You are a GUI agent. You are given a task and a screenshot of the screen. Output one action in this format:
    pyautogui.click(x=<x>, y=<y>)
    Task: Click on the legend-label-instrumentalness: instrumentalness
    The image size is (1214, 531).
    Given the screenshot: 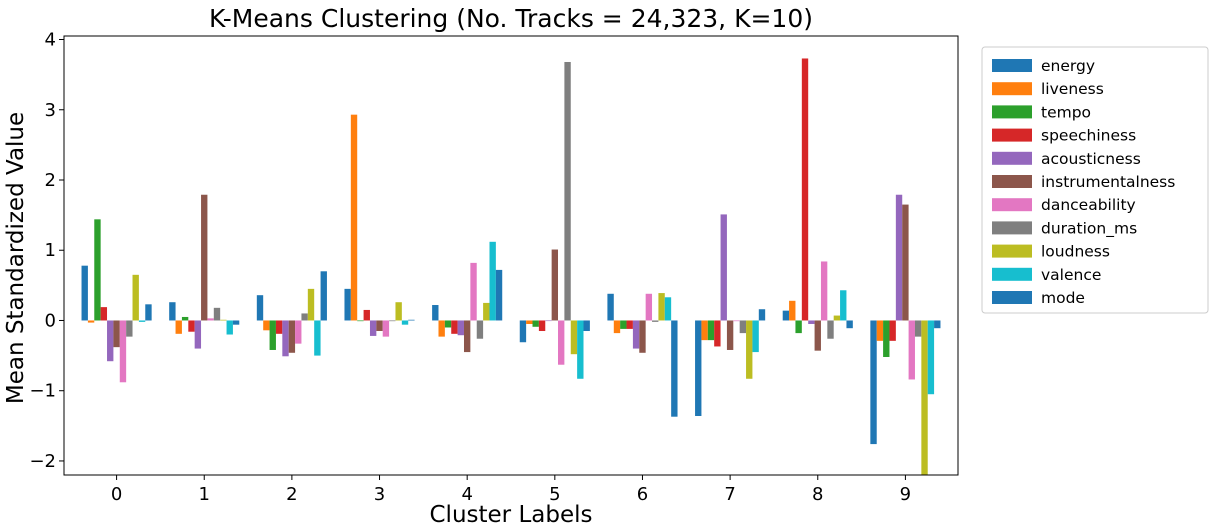 What is the action you would take?
    pyautogui.click(x=1108, y=182)
    